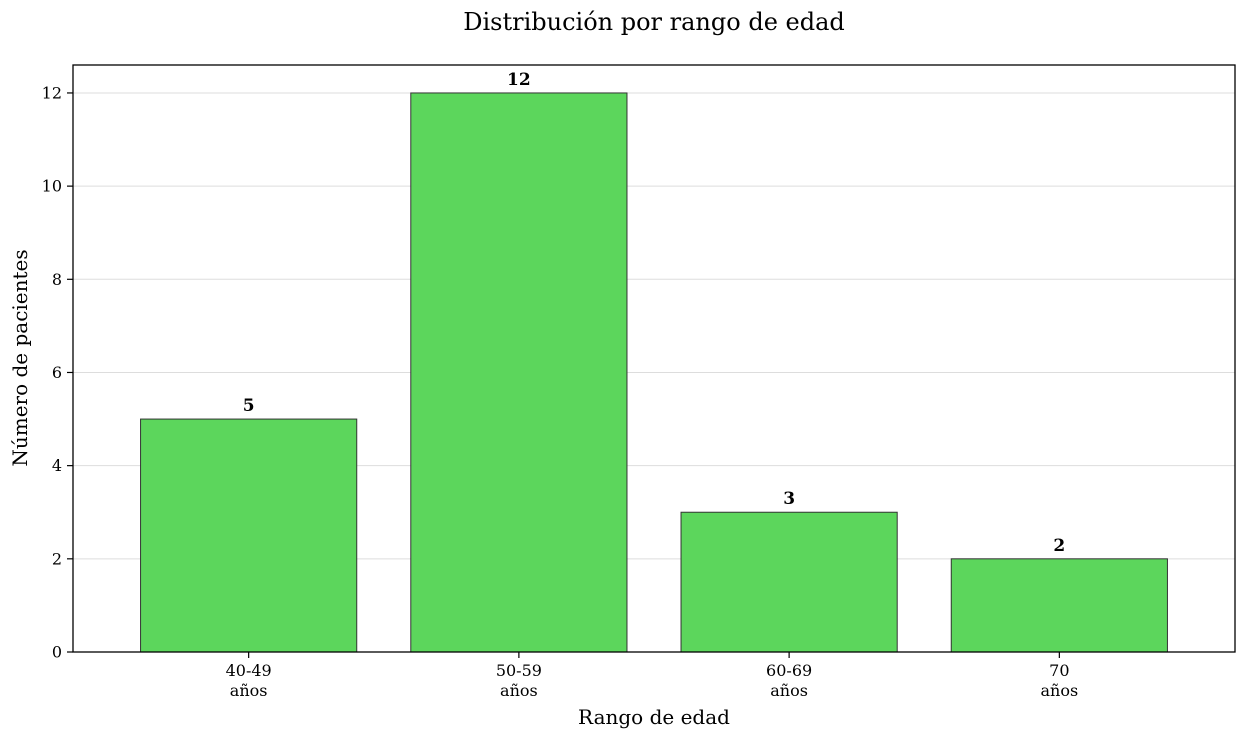  What do you see at coordinates (519, 670) in the screenshot?
I see `x-tick-label: 50-59` at bounding box center [519, 670].